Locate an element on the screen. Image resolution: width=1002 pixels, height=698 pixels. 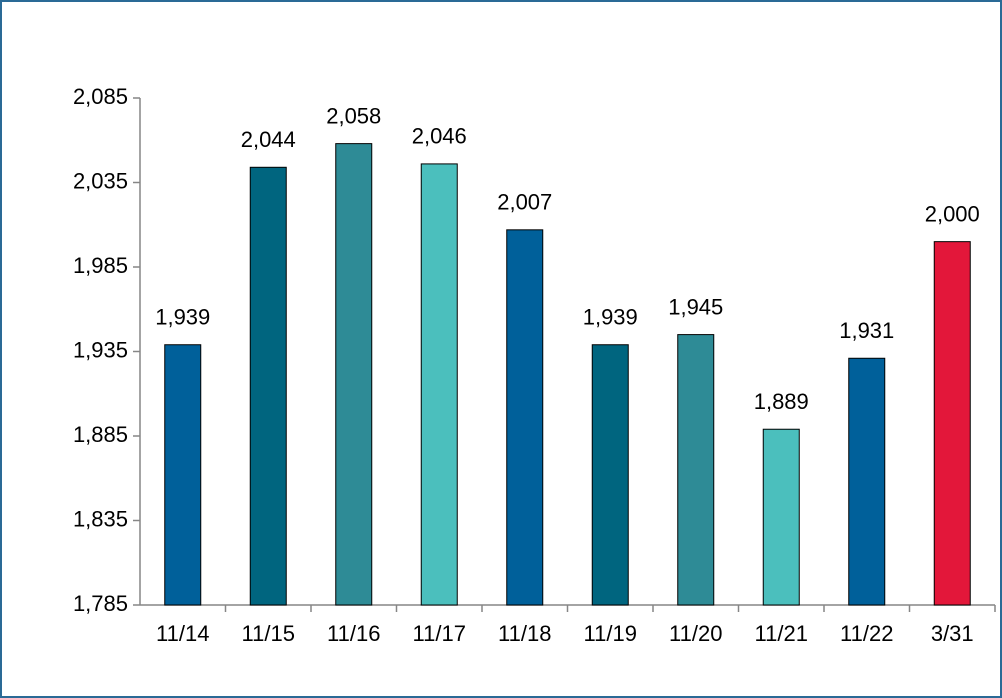
x-tick-label: 3/31 is located at coordinates (952, 633).